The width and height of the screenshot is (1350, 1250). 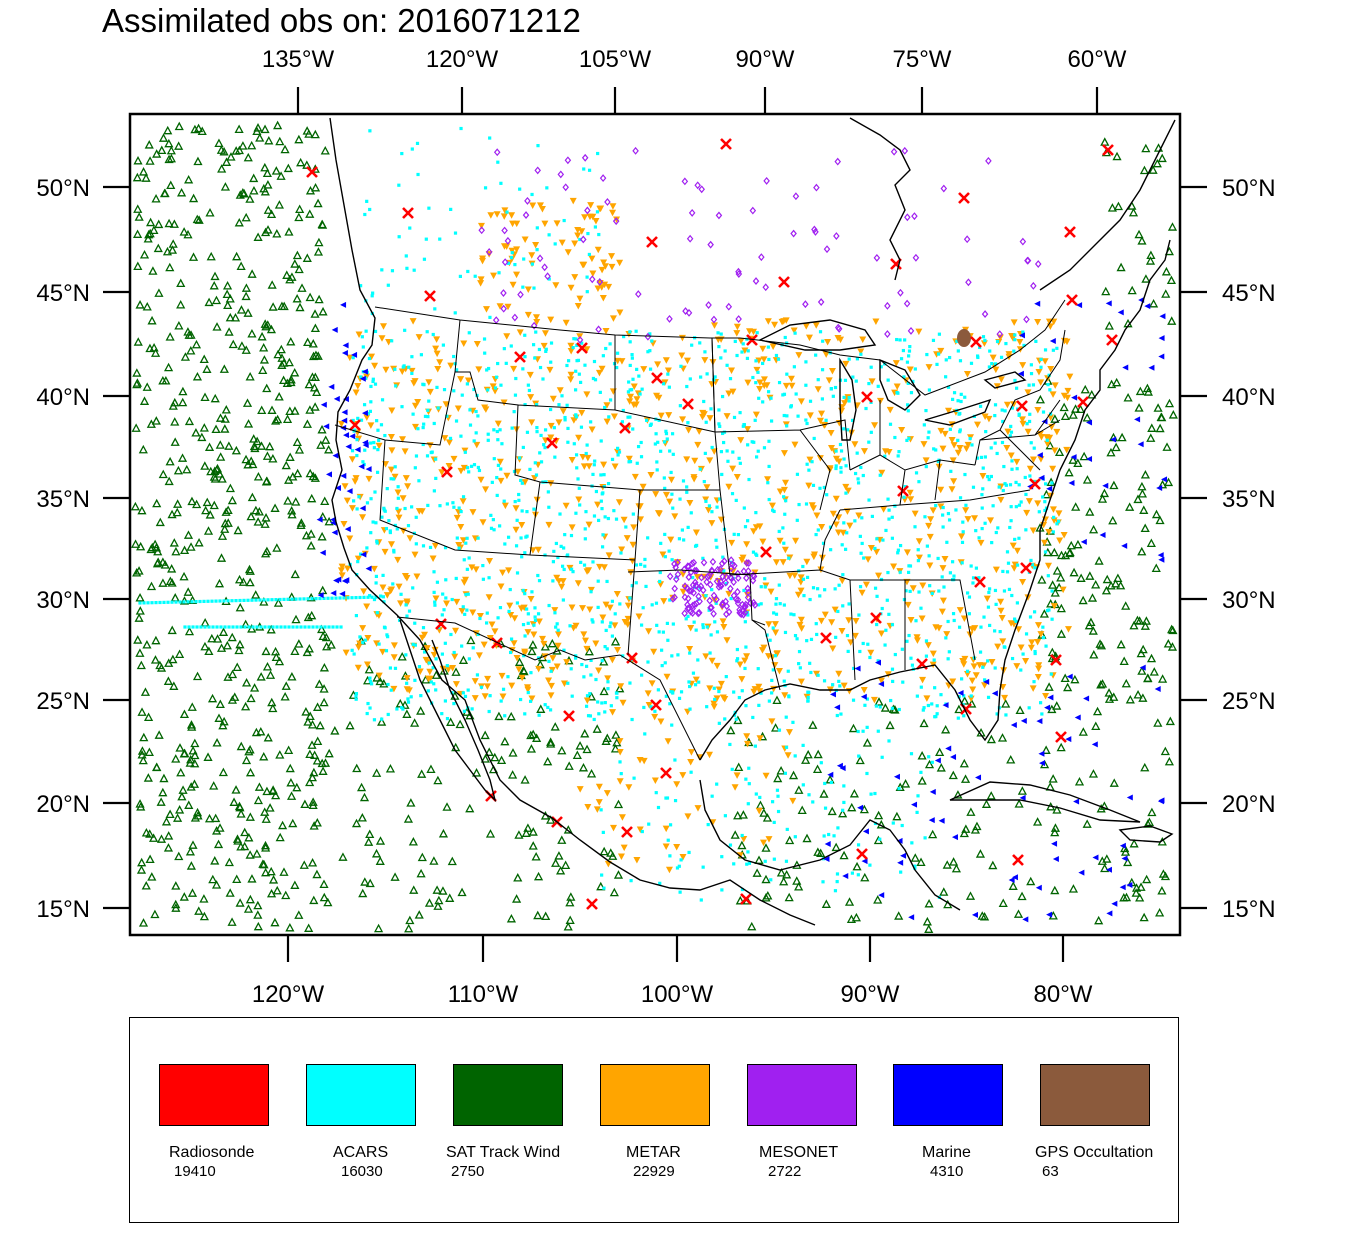 What do you see at coordinates (947, 1171) in the screenshot?
I see `legend-count: 4310` at bounding box center [947, 1171].